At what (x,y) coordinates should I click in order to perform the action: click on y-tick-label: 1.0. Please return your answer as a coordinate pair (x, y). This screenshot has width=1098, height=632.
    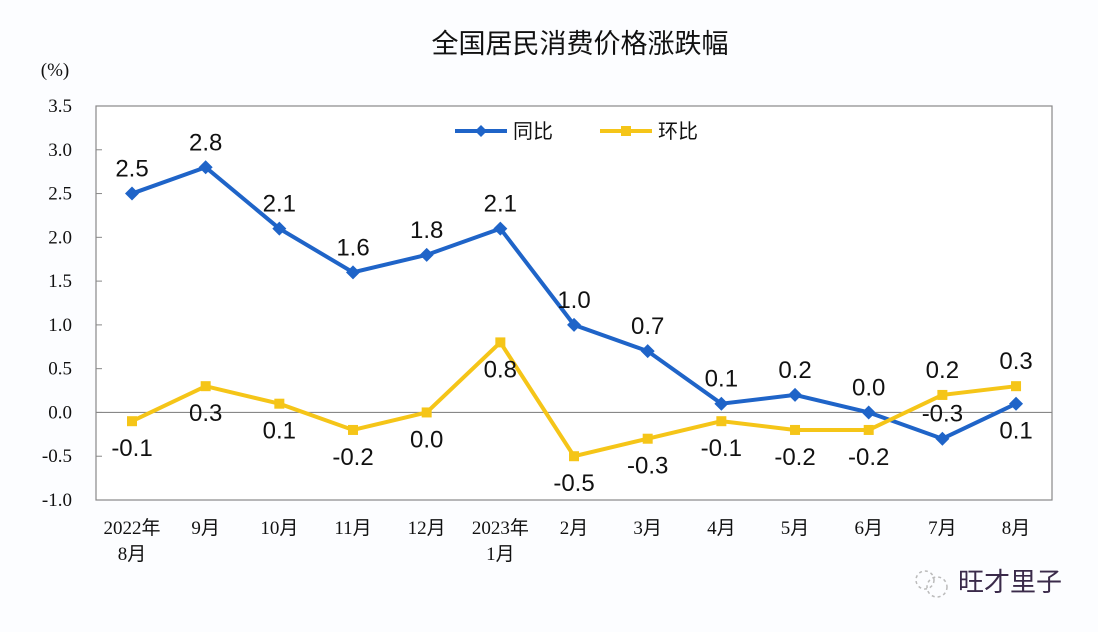
    Looking at the image, I should click on (60, 325).